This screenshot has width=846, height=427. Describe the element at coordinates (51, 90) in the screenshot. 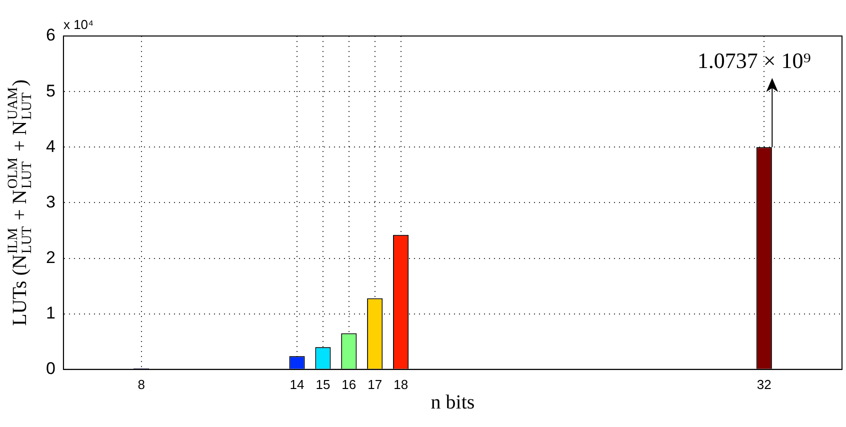

I see `y-tick-label: 5` at that location.